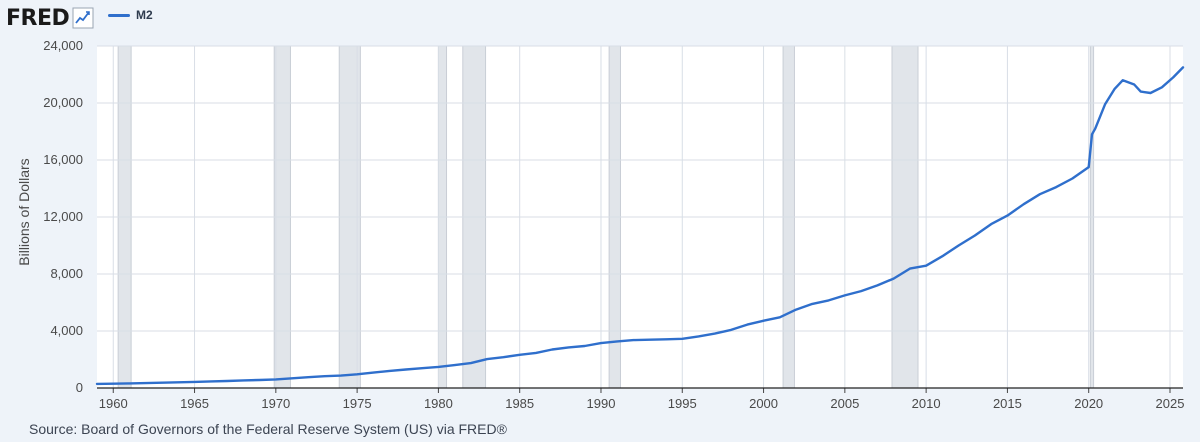 This screenshot has width=1200, height=442. What do you see at coordinates (357, 403) in the screenshot?
I see `x-tick-label: 1975` at bounding box center [357, 403].